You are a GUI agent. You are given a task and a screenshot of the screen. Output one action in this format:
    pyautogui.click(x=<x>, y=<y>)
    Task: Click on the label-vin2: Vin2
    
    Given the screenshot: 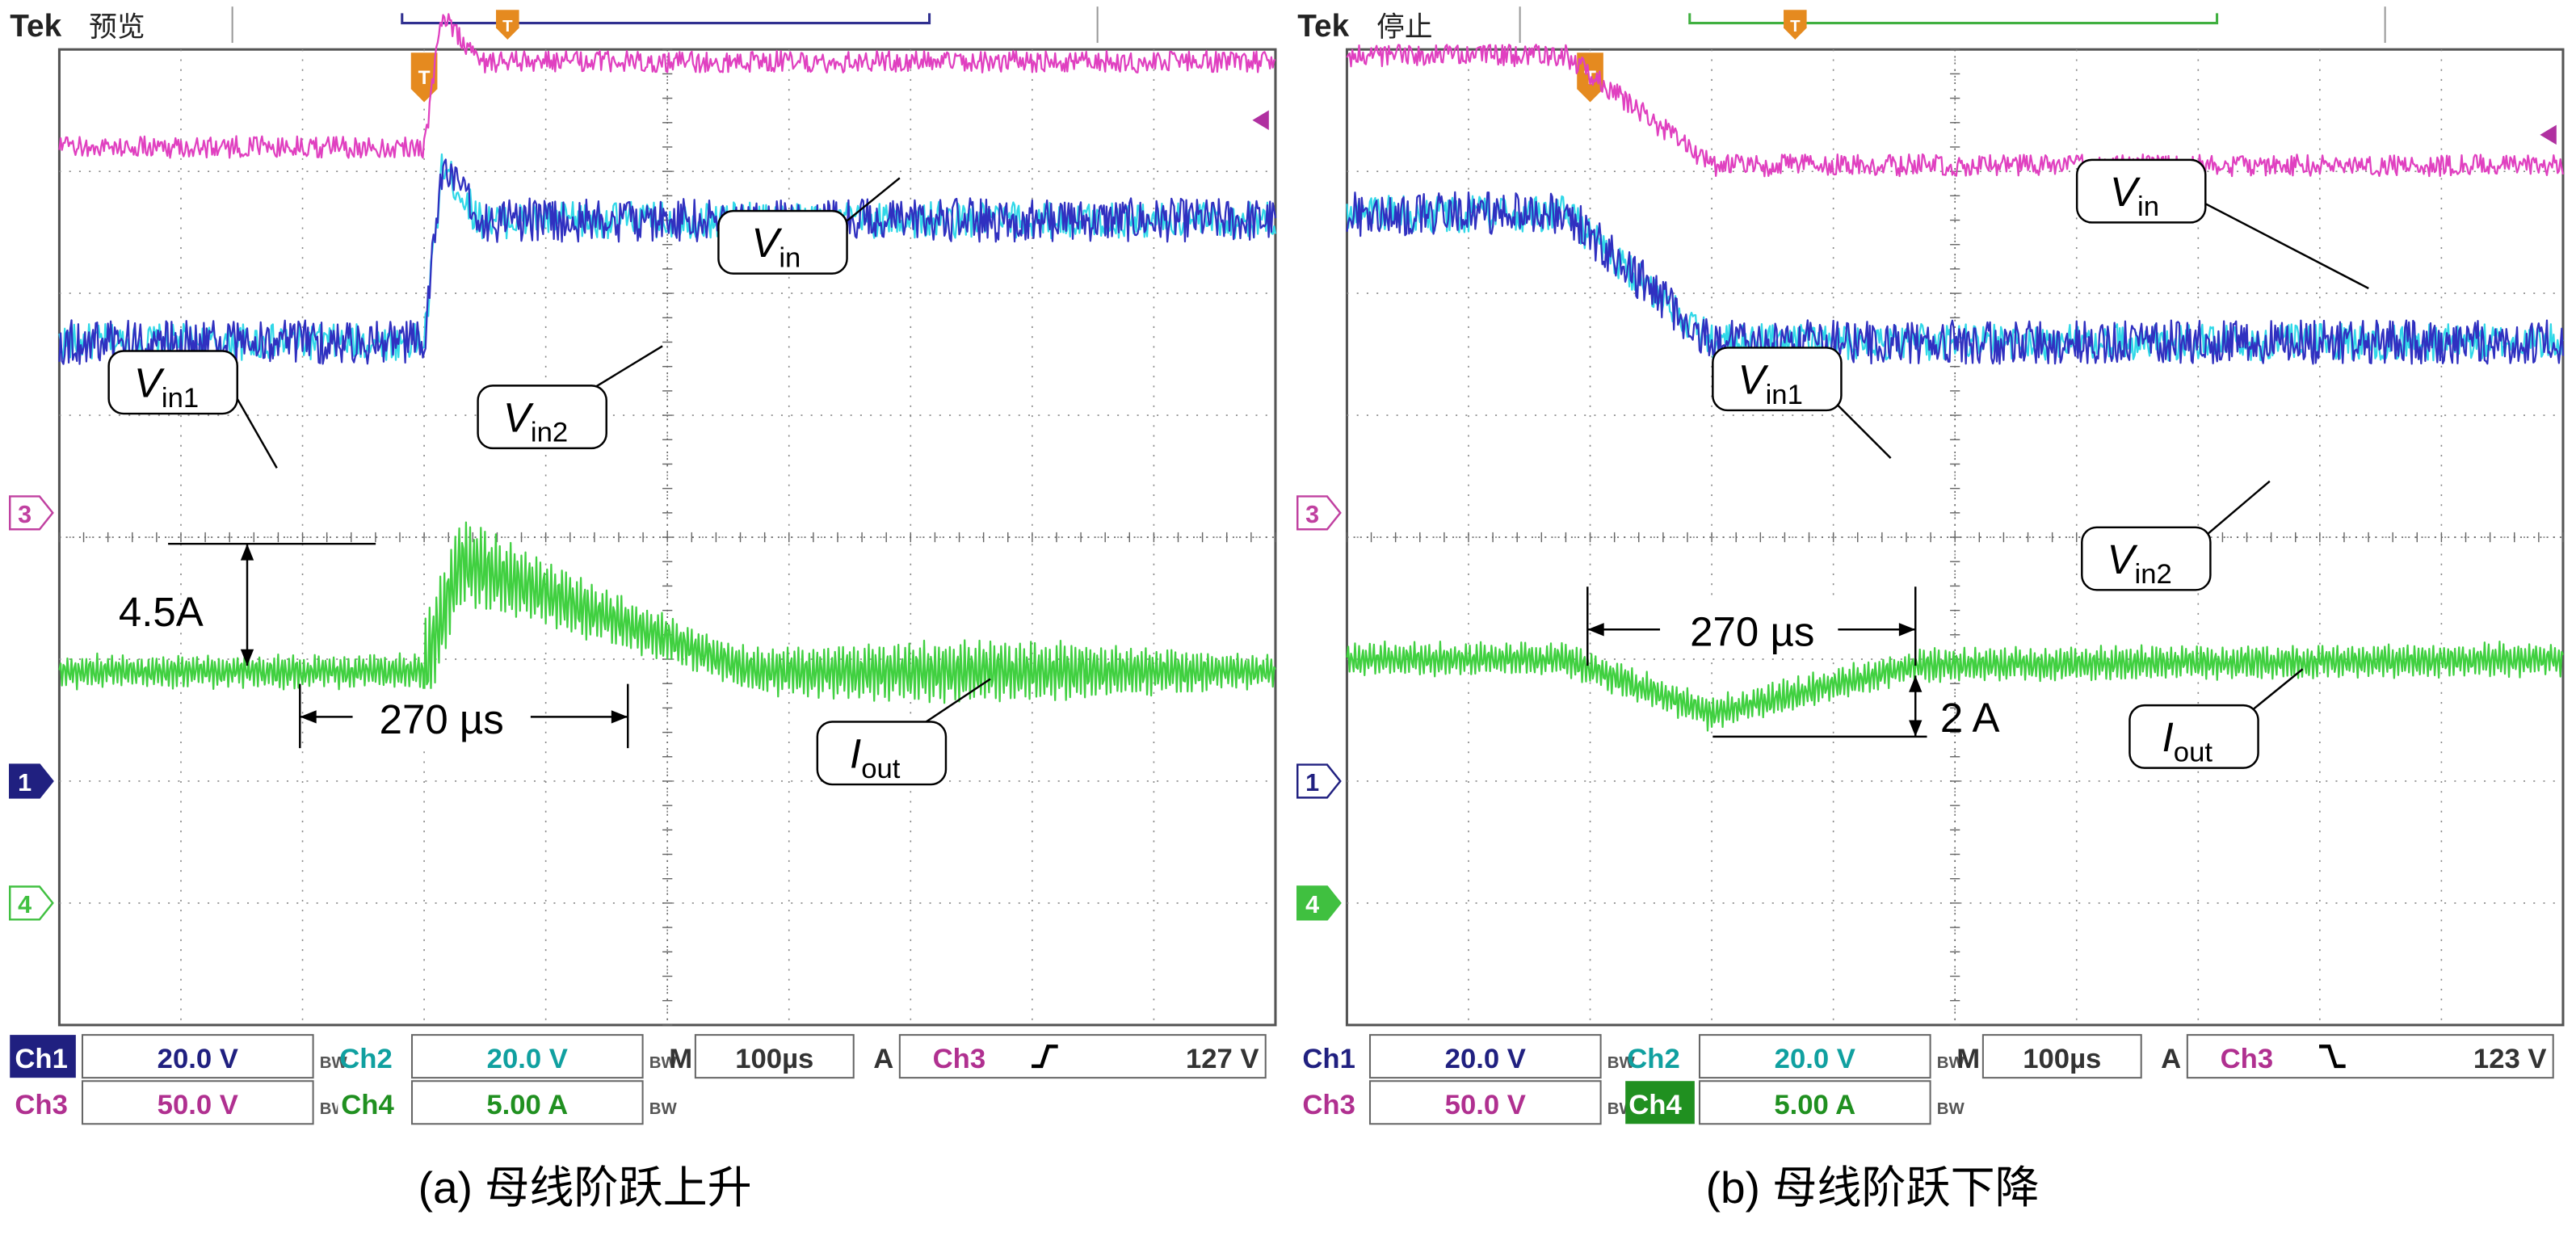 What is the action you would take?
    pyautogui.click(x=2176, y=535)
    